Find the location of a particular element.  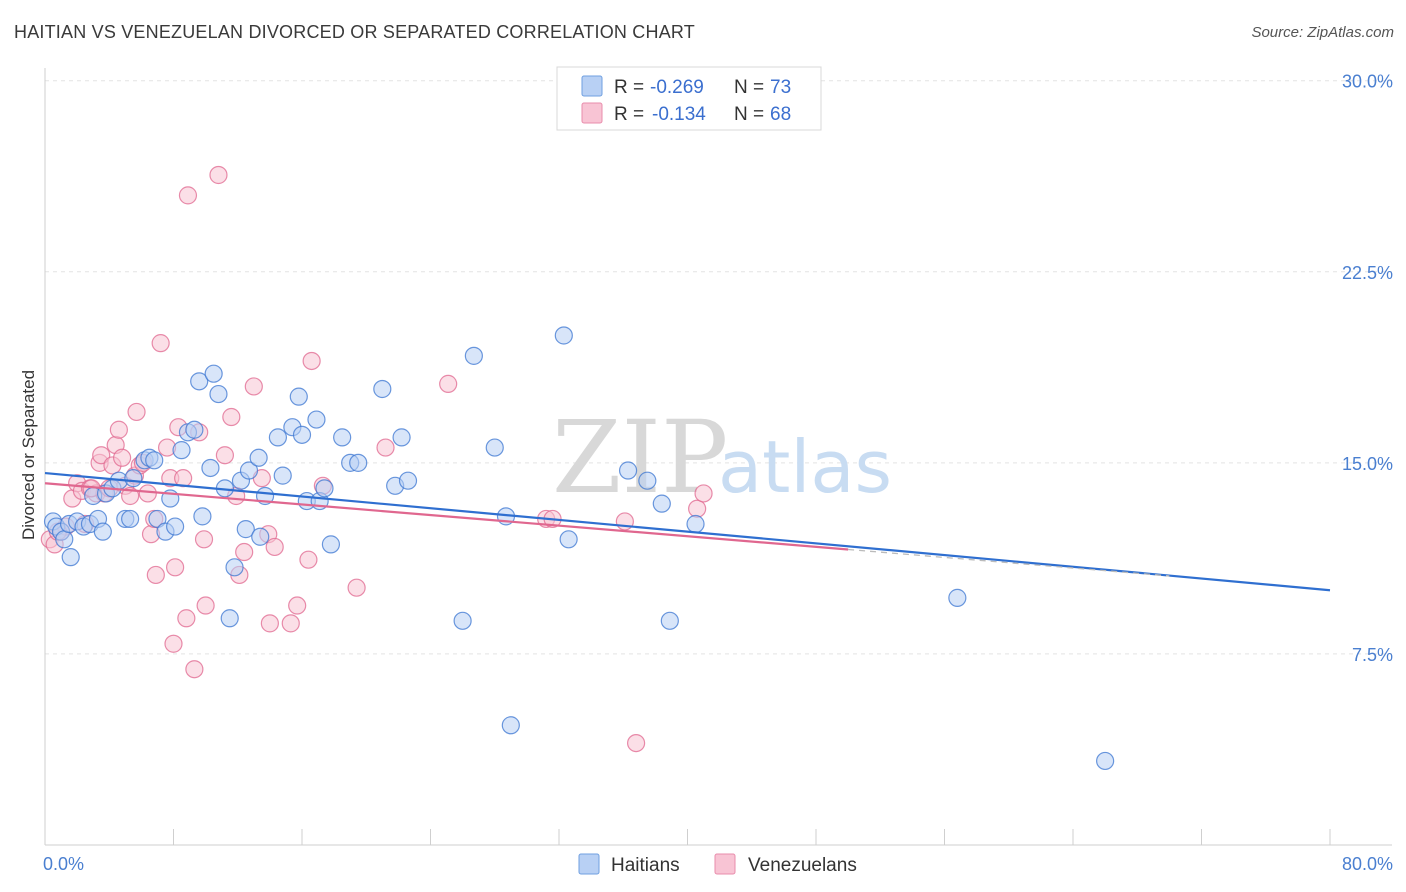

y-tick-label: 7.5% is located at coordinates (1372, 655).